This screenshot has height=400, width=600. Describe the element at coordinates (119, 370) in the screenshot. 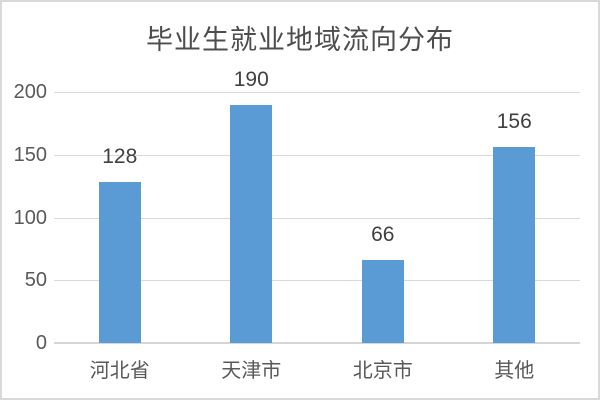

I see `category-label-0: 河北省` at that location.